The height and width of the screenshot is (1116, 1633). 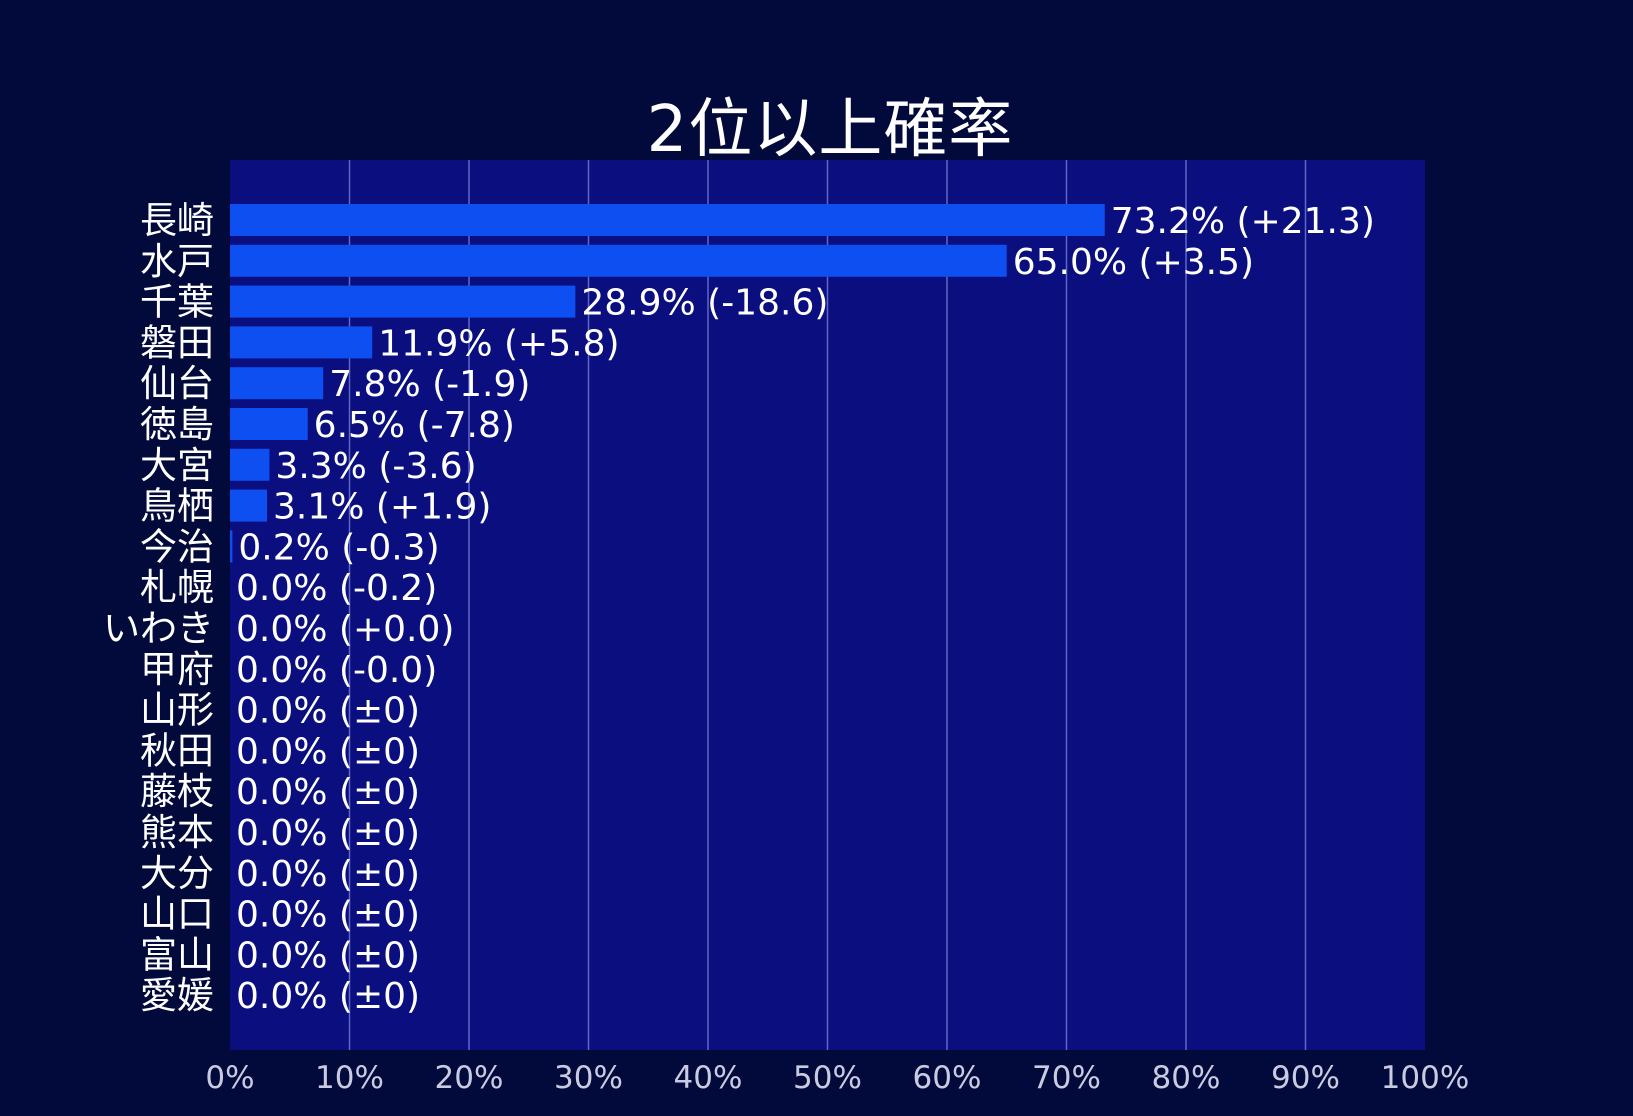 What do you see at coordinates (177, 914) in the screenshot?
I see `category-label: 山口` at bounding box center [177, 914].